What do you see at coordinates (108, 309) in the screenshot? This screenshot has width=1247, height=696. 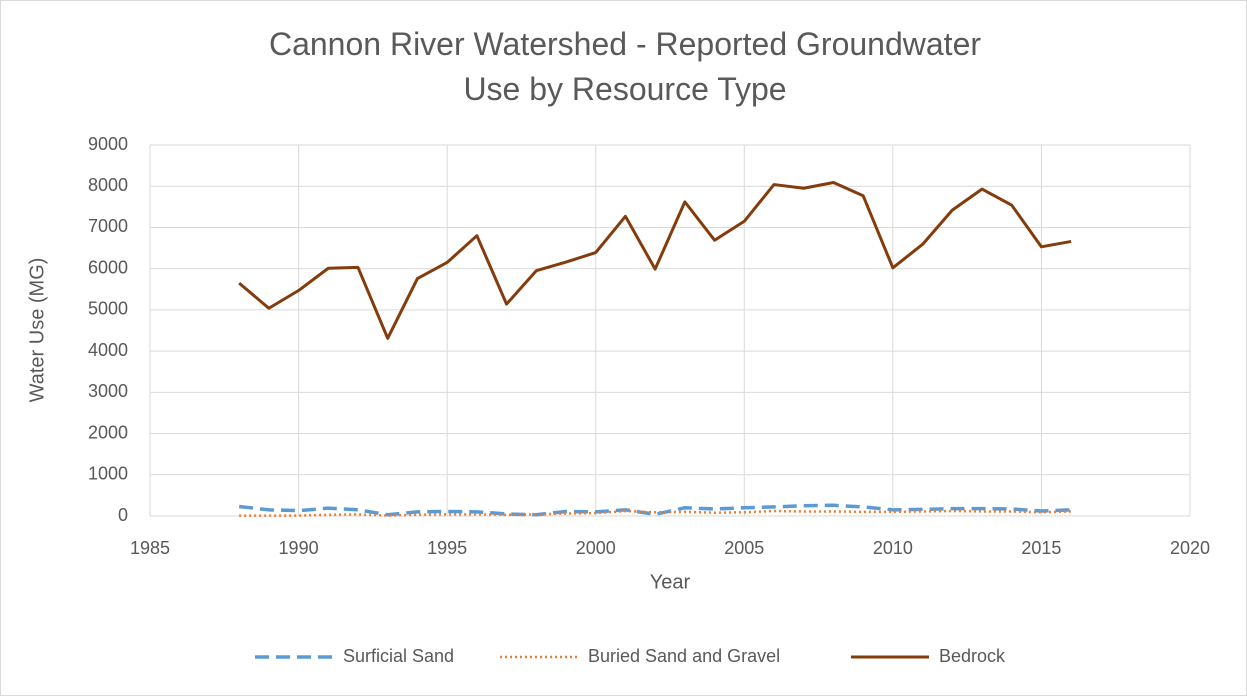 I see `y-tick-label: 5000` at bounding box center [108, 309].